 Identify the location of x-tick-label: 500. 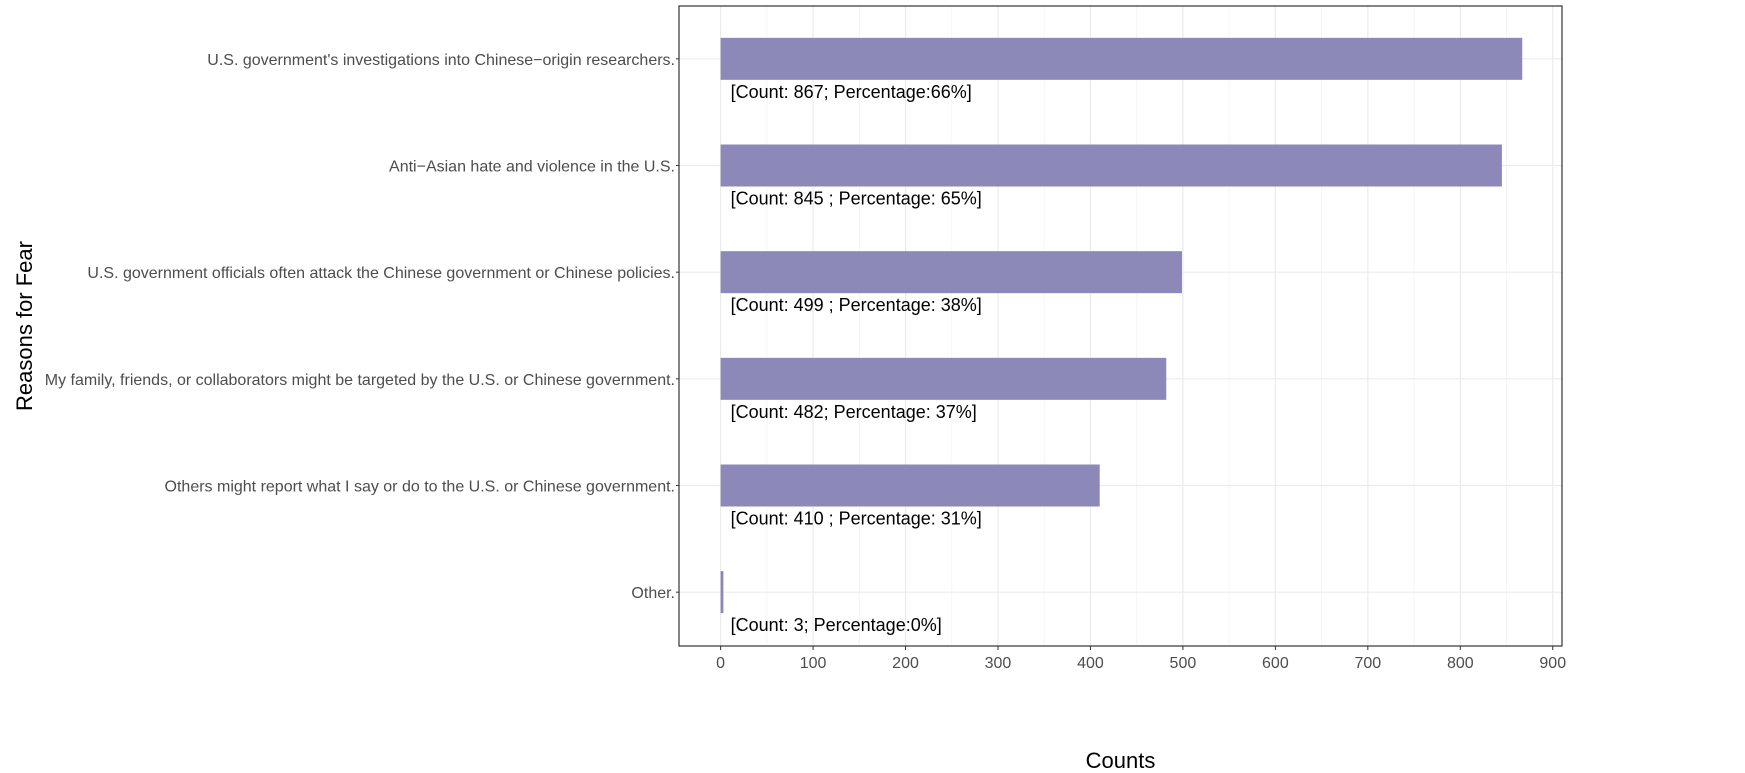
(1183, 663).